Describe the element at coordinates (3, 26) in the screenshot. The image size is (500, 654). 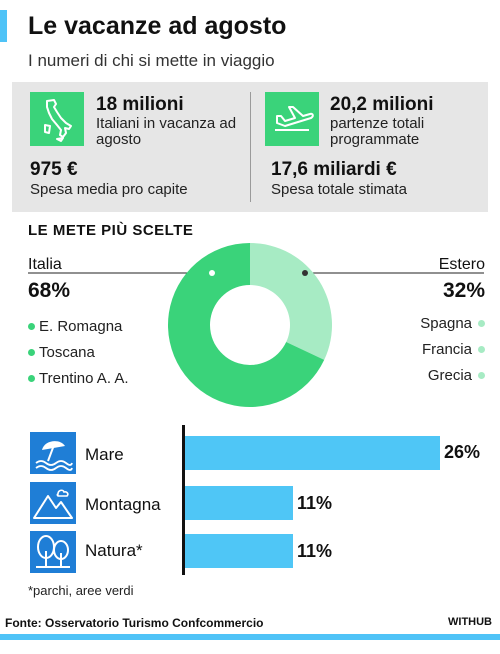
I see `header-accent-bar` at that location.